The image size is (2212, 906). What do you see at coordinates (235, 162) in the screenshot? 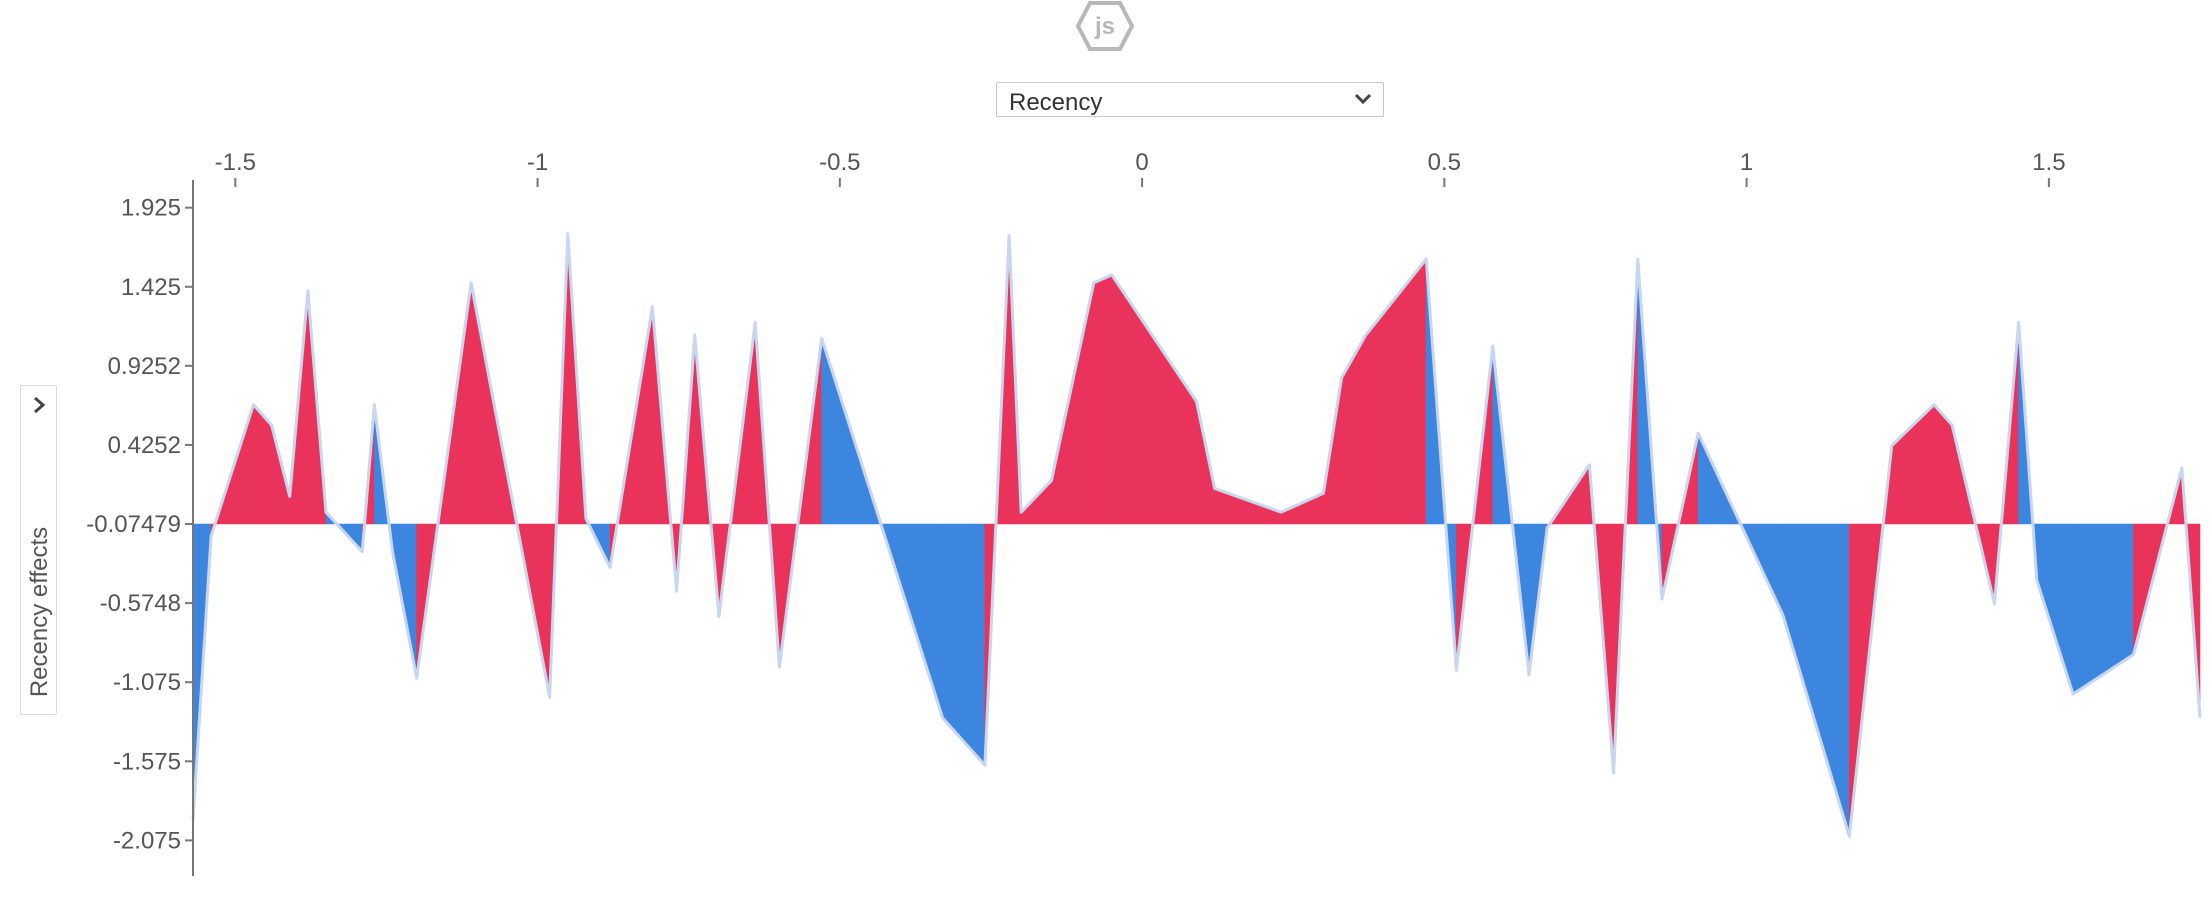
I see `x-tick-label: -1.5` at bounding box center [235, 162].